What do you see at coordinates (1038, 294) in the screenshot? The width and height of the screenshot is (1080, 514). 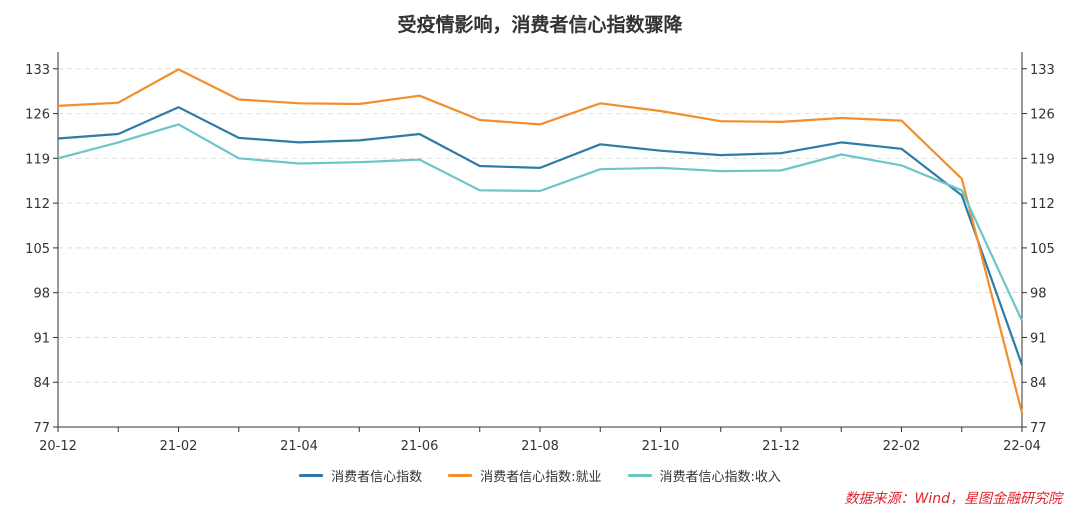 I see `y-tick-label-right: 98` at bounding box center [1038, 294].